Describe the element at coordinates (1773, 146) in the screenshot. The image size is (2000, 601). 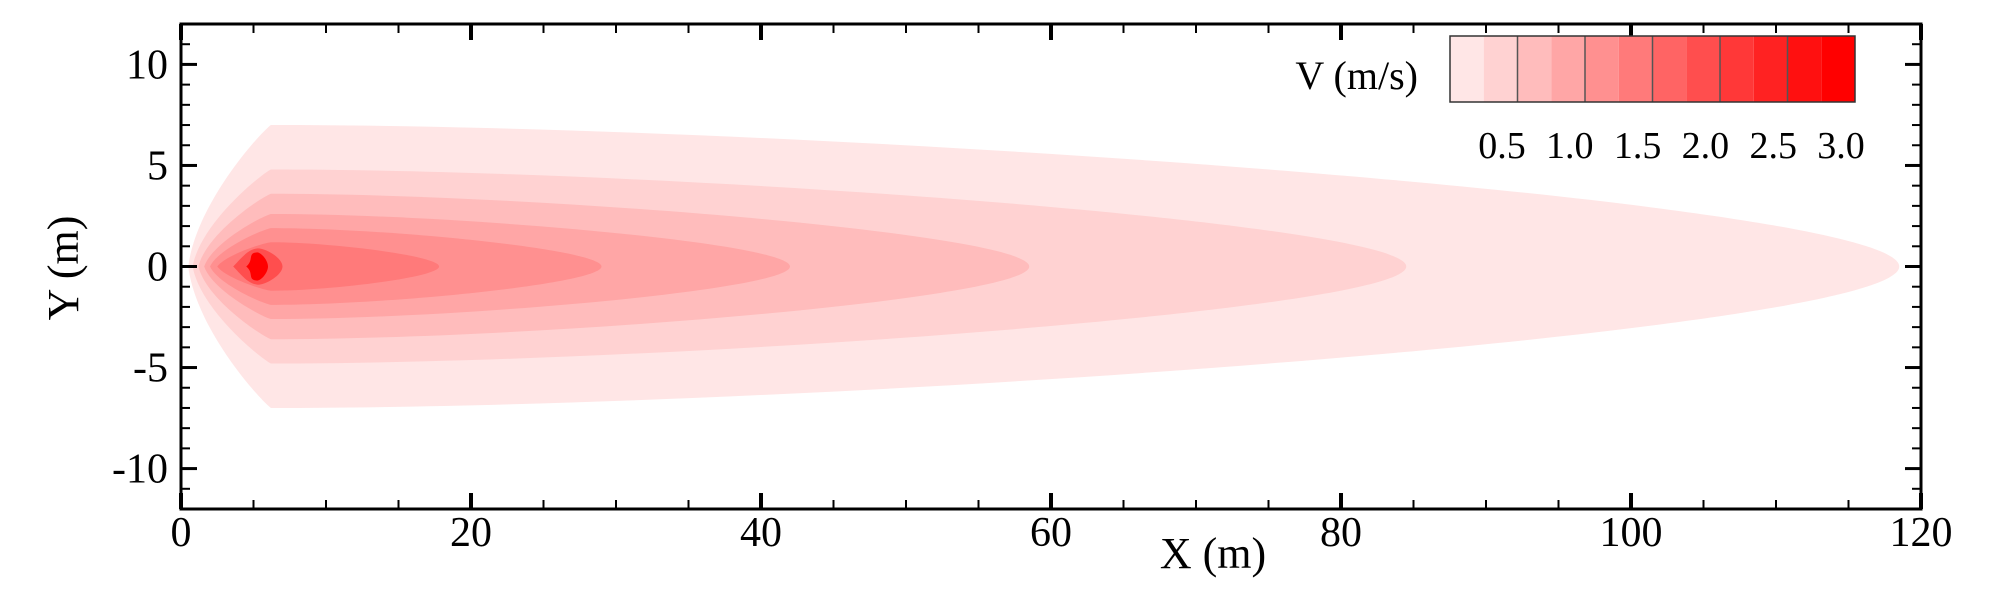
I see `colorbar-tick-label: 2.5` at that location.